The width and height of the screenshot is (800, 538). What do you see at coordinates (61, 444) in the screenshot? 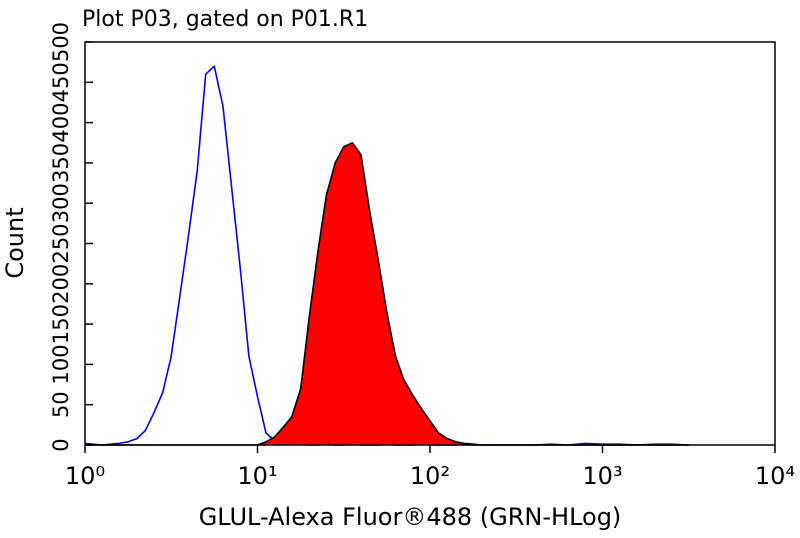
I see `y-tick-label: 0` at bounding box center [61, 444].